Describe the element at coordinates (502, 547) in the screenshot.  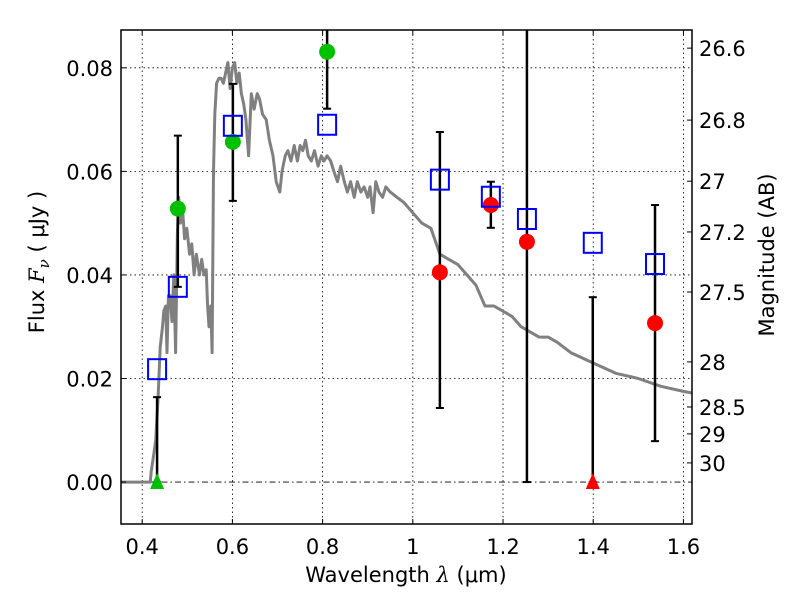
I see `x-tick-label: 1.2` at that location.